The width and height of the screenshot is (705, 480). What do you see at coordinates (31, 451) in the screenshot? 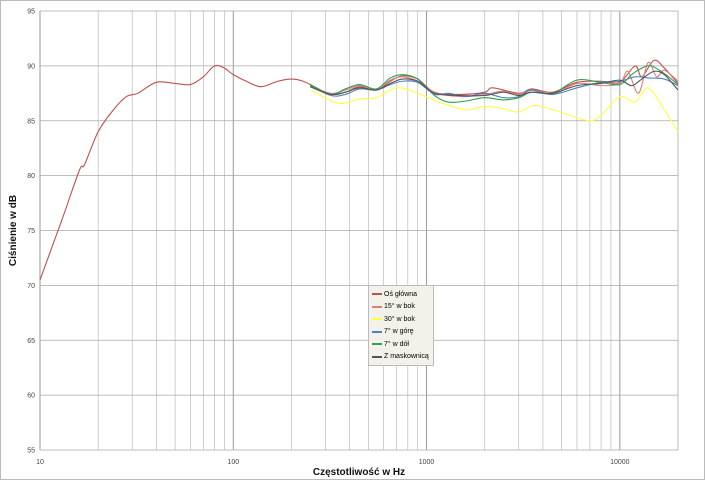
I see `y-tick-label: 55` at bounding box center [31, 451].